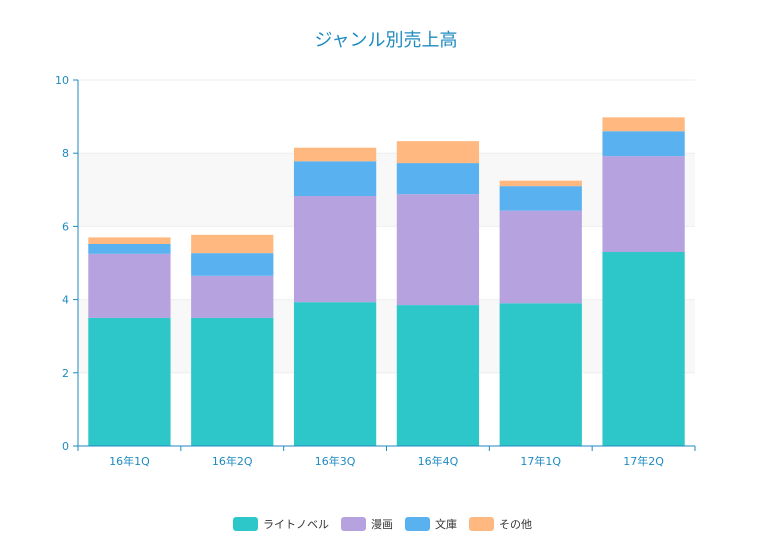 This screenshot has width=772, height=546. I want to click on legend-item: 文庫, so click(431, 524).